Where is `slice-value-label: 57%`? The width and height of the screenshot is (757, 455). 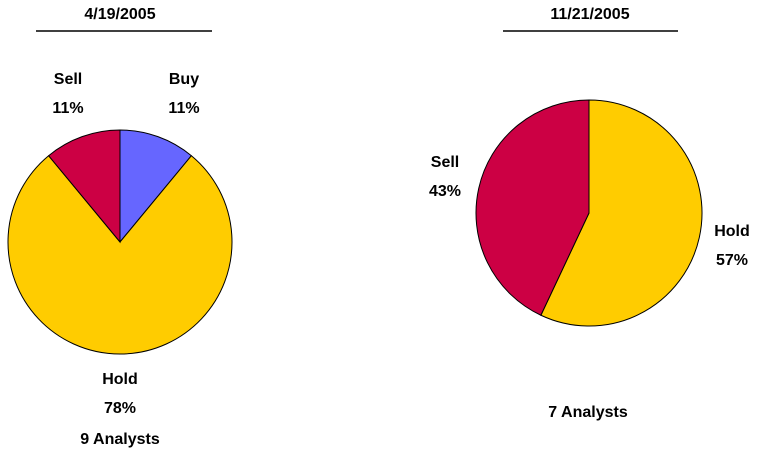 slice-value-label: 57% is located at coordinates (732, 260).